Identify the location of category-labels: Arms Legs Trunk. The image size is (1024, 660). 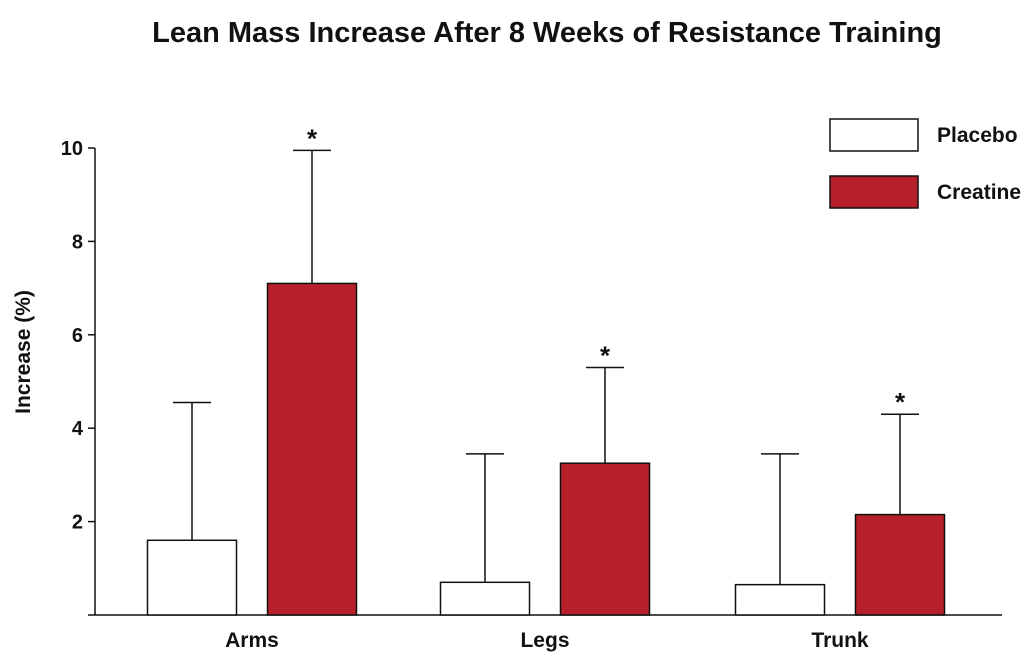
(547, 640).